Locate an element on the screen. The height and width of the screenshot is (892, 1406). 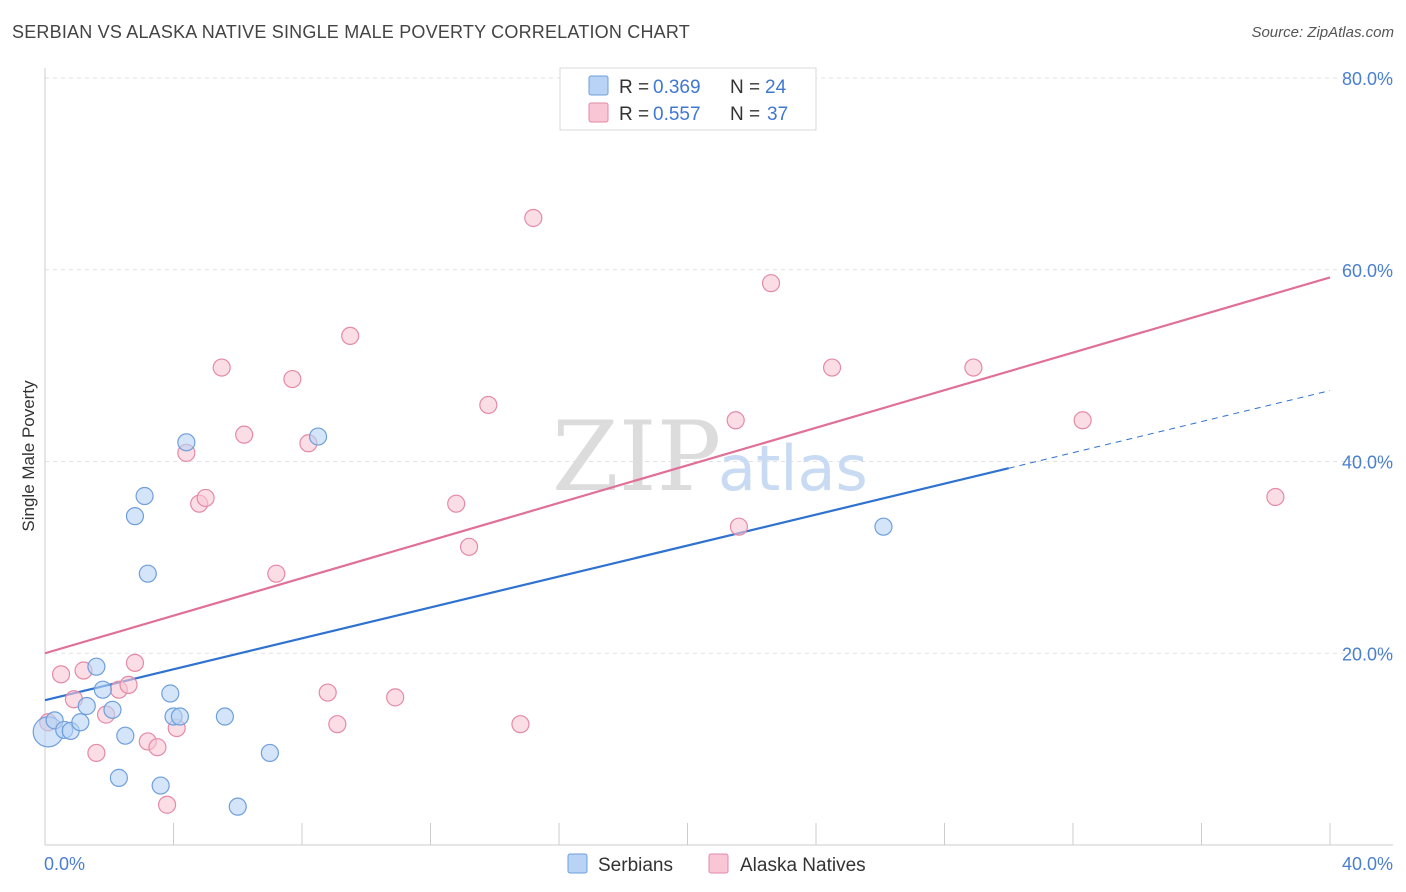
source-label: Source: ZipAtlas.com is located at coordinates (1322, 32).